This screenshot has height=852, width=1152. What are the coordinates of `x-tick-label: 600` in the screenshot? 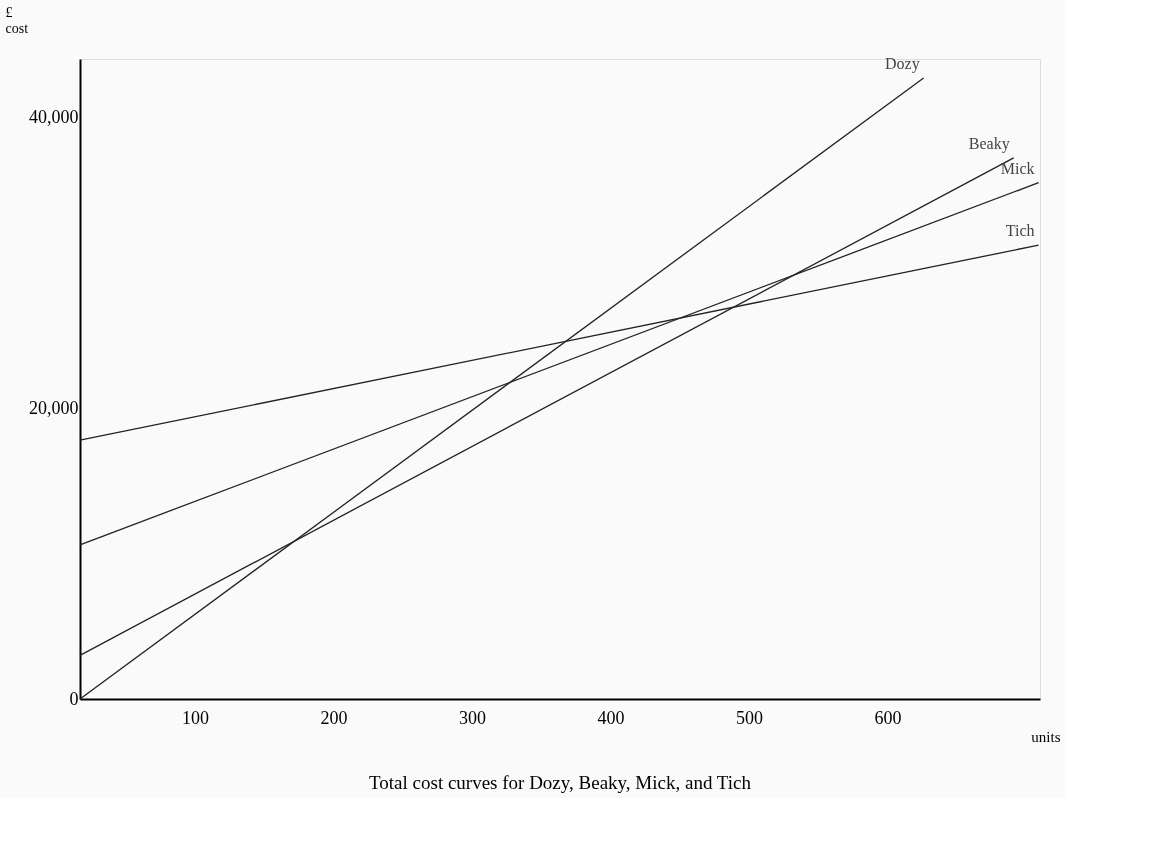 It's located at (888, 717).